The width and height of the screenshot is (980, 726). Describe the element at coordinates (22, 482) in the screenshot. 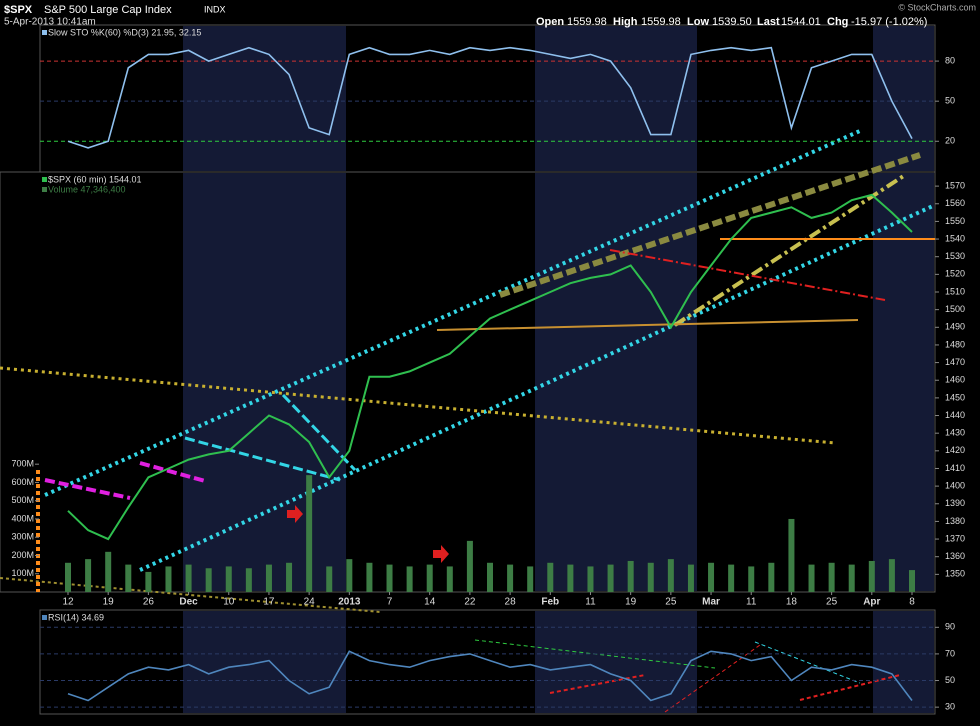

I see `y2-tick-label: 600M` at that location.